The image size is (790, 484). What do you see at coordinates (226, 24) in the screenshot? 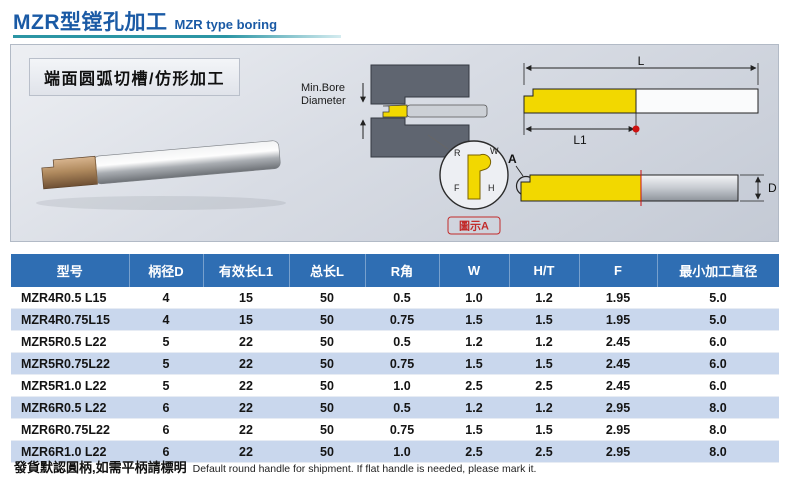
I see `page-title-en: MZR type boring` at bounding box center [226, 24].